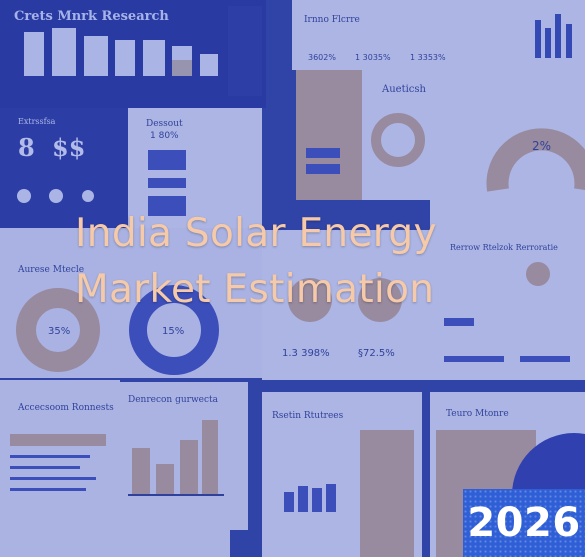 The height and width of the screenshot is (557, 585). What do you see at coordinates (65, 408) in the screenshot?
I see `panel9-title: Accecsoom Ronnests` at bounding box center [65, 408].